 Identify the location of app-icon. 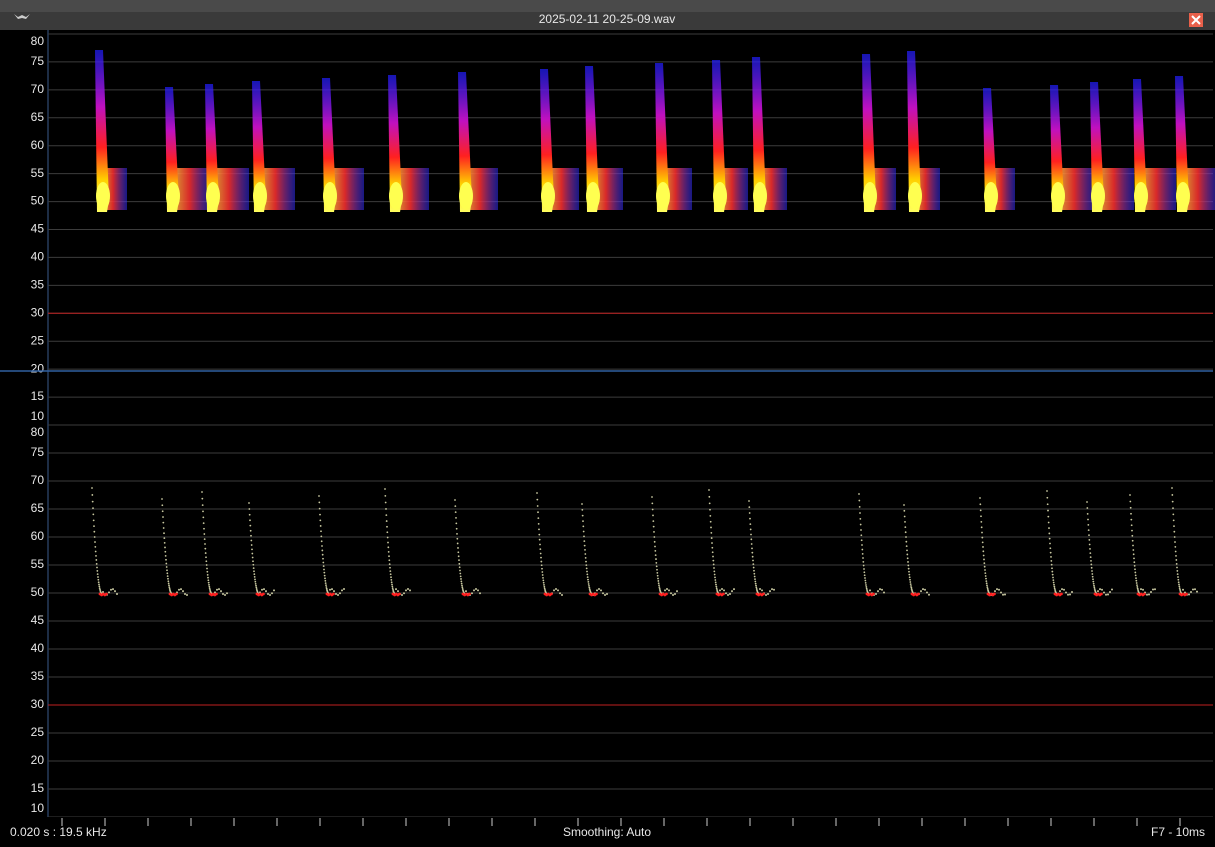
(22, 16).